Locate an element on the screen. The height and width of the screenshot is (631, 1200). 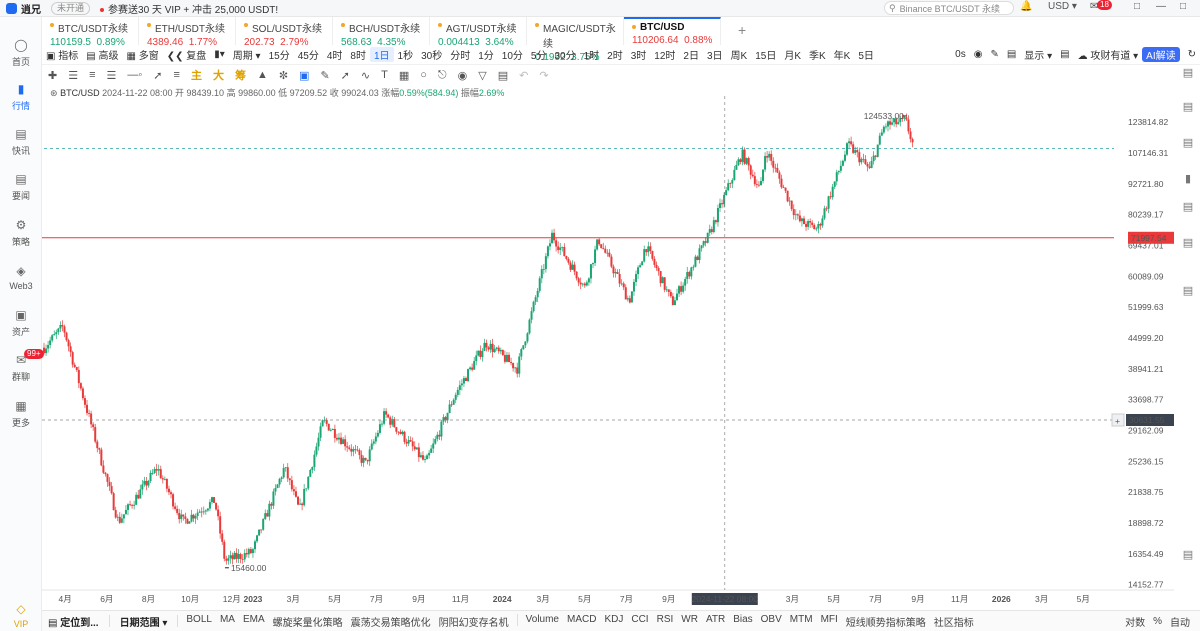
indicator-item: OBV is located at coordinates (771, 619).